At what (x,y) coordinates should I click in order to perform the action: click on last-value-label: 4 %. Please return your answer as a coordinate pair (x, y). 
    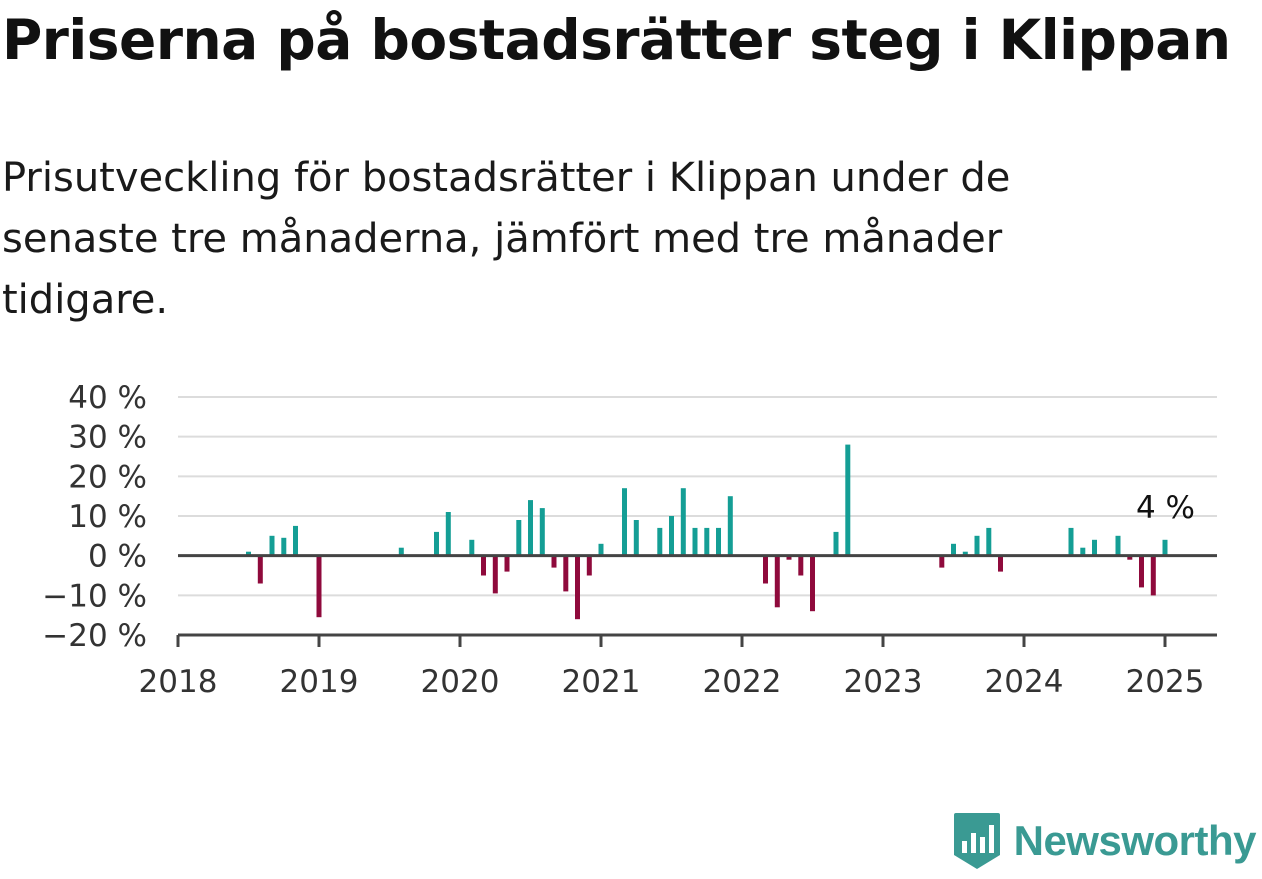
    Looking at the image, I should click on (1165, 508).